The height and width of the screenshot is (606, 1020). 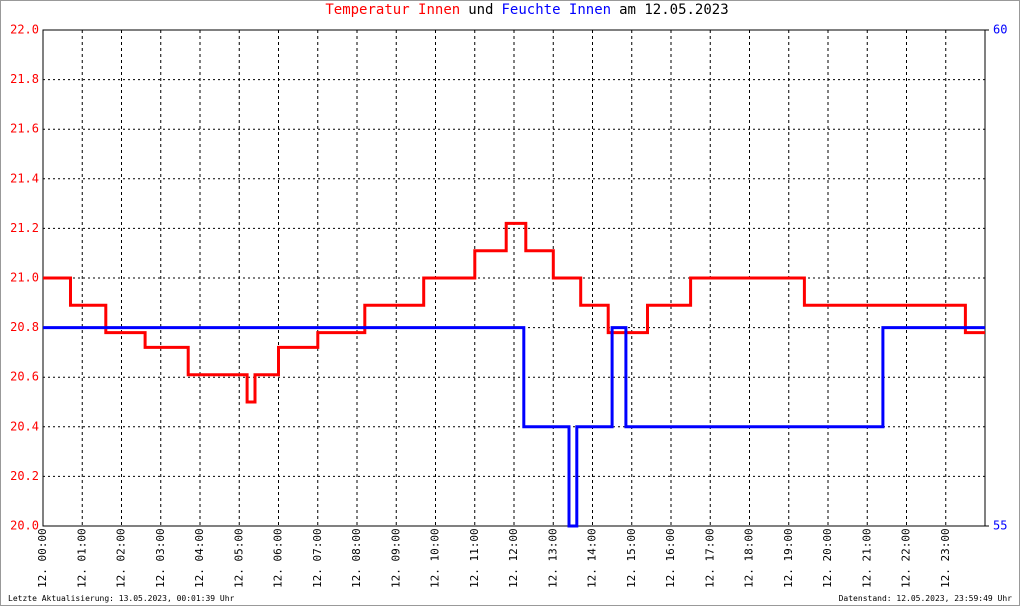 What do you see at coordinates (199, 558) in the screenshot?
I see `x-tick-label: 12. 04:00` at bounding box center [199, 558].